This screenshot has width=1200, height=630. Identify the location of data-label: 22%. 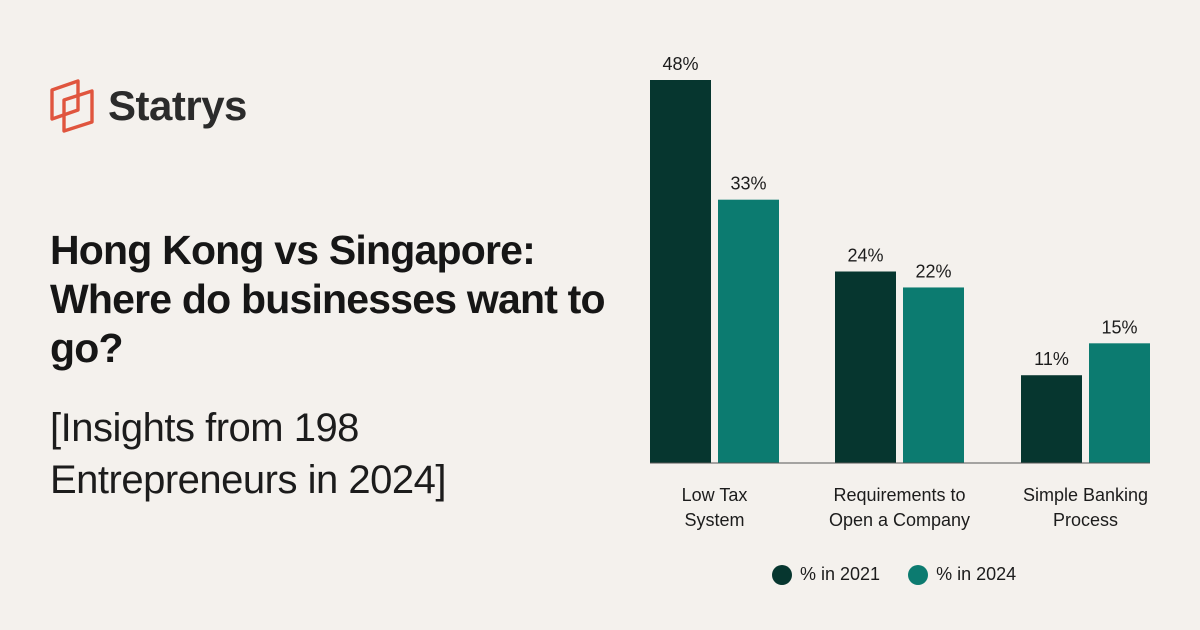
(933, 271).